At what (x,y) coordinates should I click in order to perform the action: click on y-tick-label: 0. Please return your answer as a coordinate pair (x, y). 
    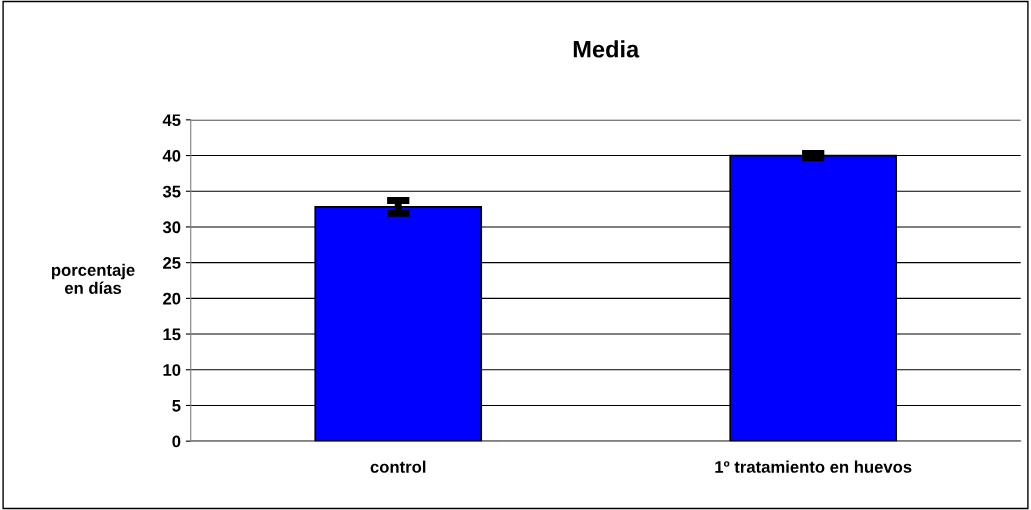
    Looking at the image, I should click on (176, 441).